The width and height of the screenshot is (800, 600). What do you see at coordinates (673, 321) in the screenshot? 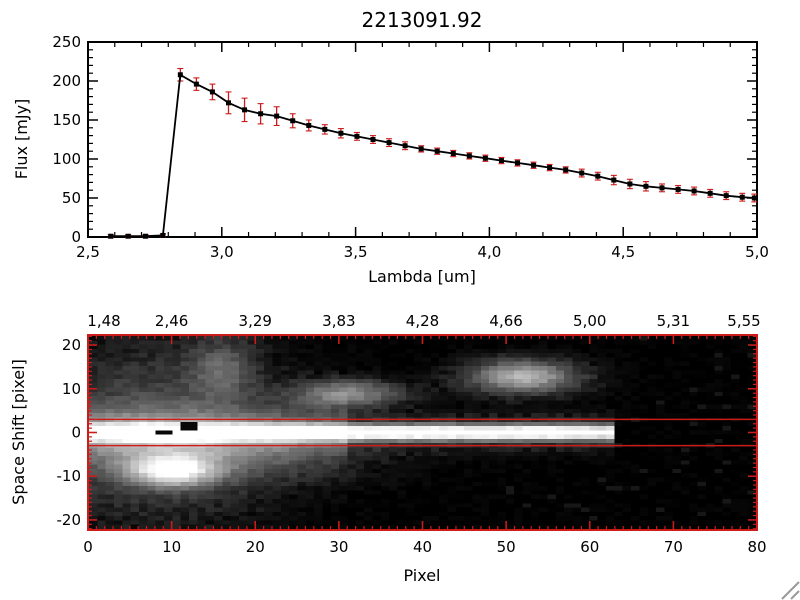
I see `wavelength-top-label: 5,31` at bounding box center [673, 321].